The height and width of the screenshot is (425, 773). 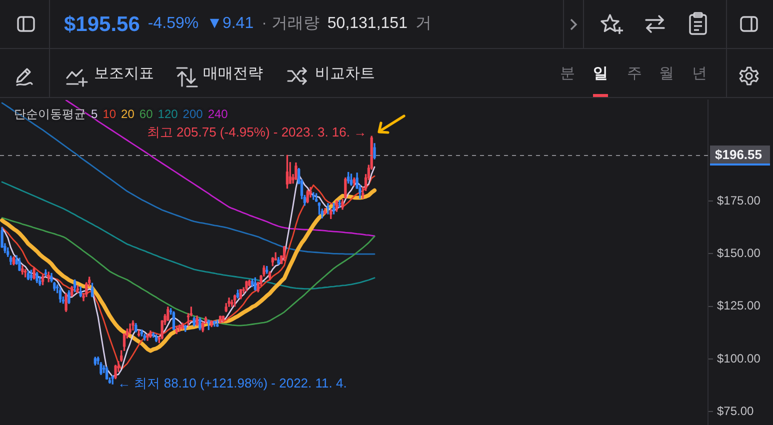 What do you see at coordinates (233, 73) in the screenshot?
I see `text: 매매전략` at bounding box center [233, 73].